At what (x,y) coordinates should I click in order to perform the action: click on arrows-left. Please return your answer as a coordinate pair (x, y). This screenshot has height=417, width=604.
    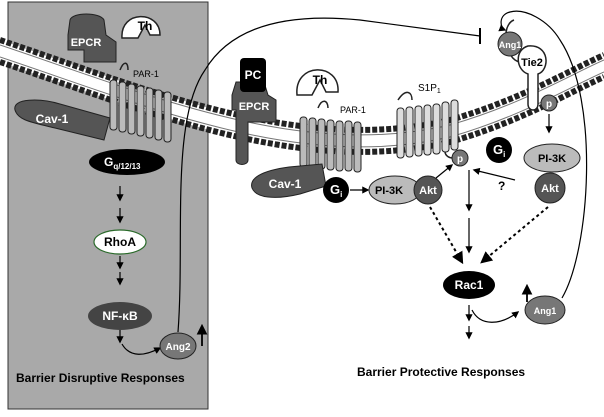
    Looking at the image, I should click on (162, 270).